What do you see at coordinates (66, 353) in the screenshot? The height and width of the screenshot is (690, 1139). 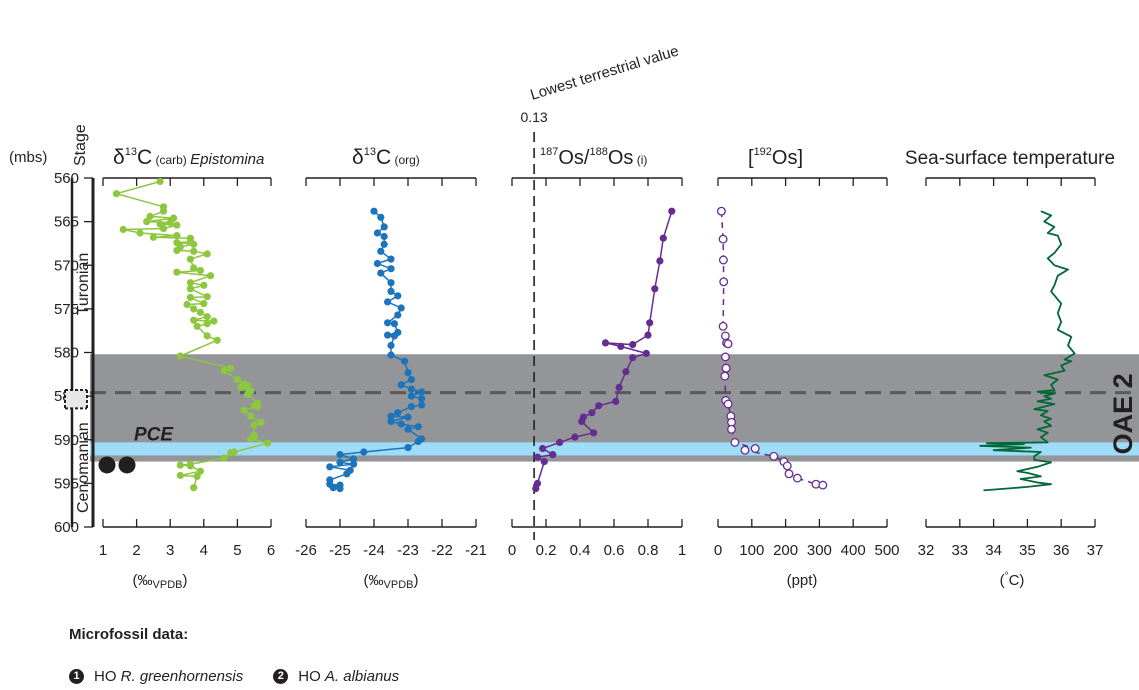 I see `depth-tick-label: 580` at bounding box center [66, 353].